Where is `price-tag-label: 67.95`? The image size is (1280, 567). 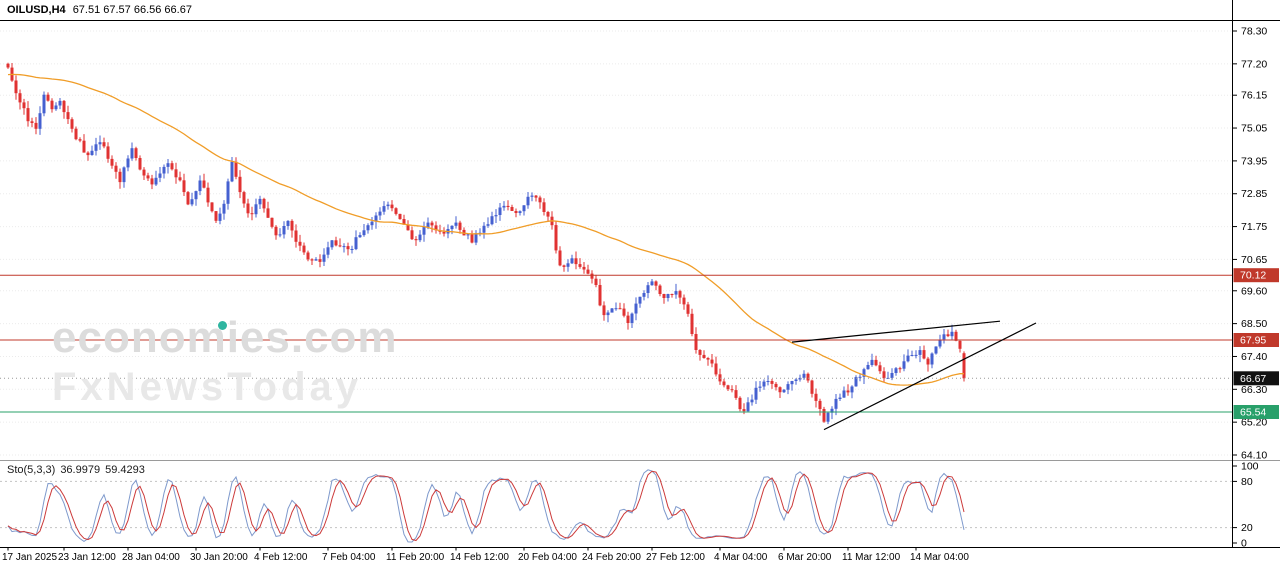 price-tag-label: 67.95 is located at coordinates (1253, 341).